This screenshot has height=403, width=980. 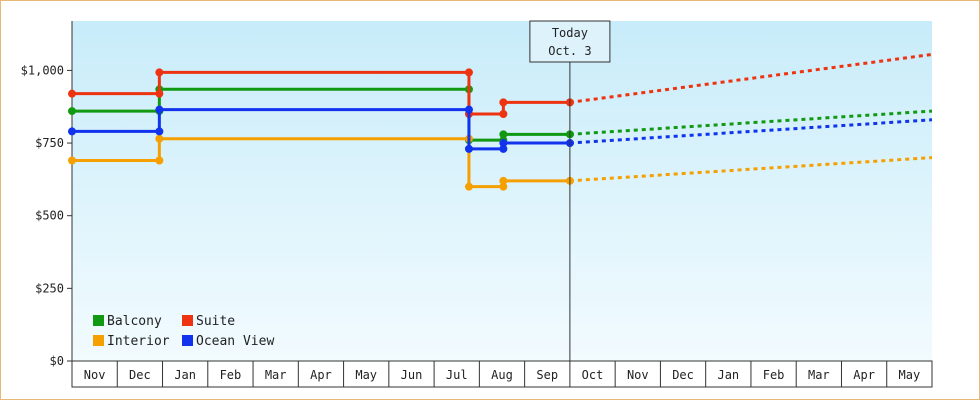 What do you see at coordinates (49, 288) in the screenshot?
I see `y-tick-label: $250` at bounding box center [49, 288].